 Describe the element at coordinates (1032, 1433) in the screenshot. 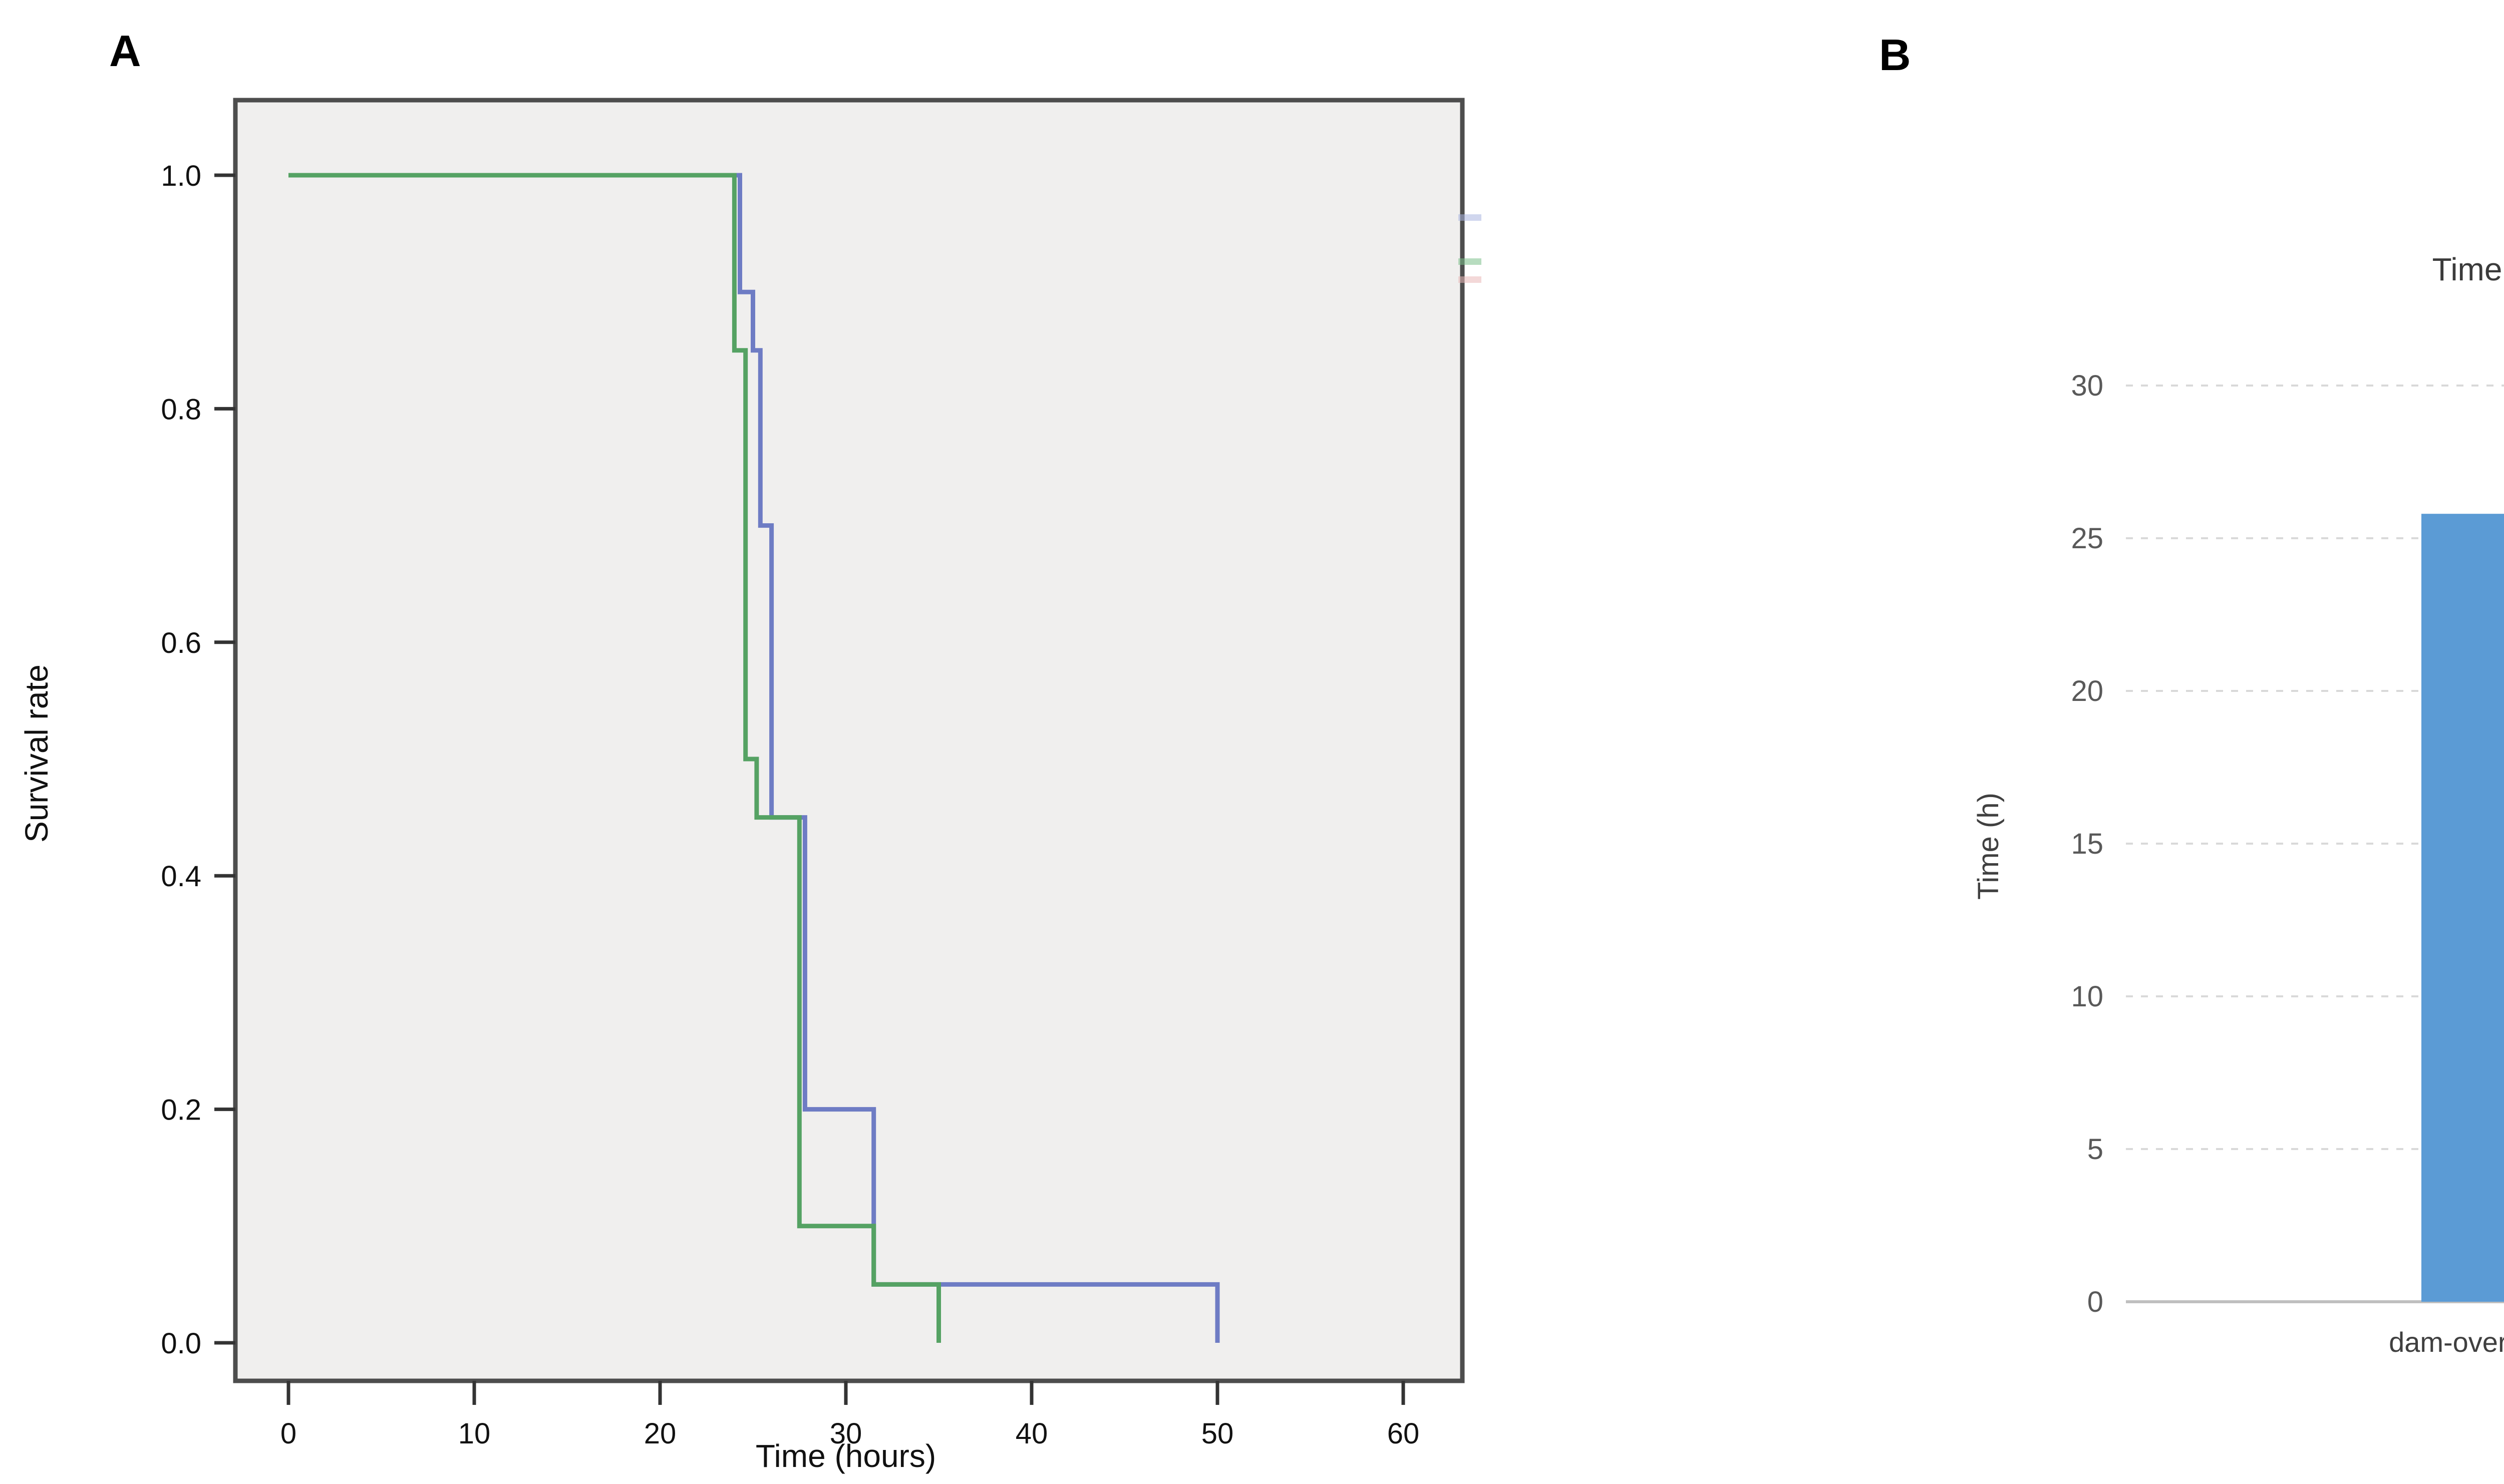

I see `x-tick-label: 40` at that location.